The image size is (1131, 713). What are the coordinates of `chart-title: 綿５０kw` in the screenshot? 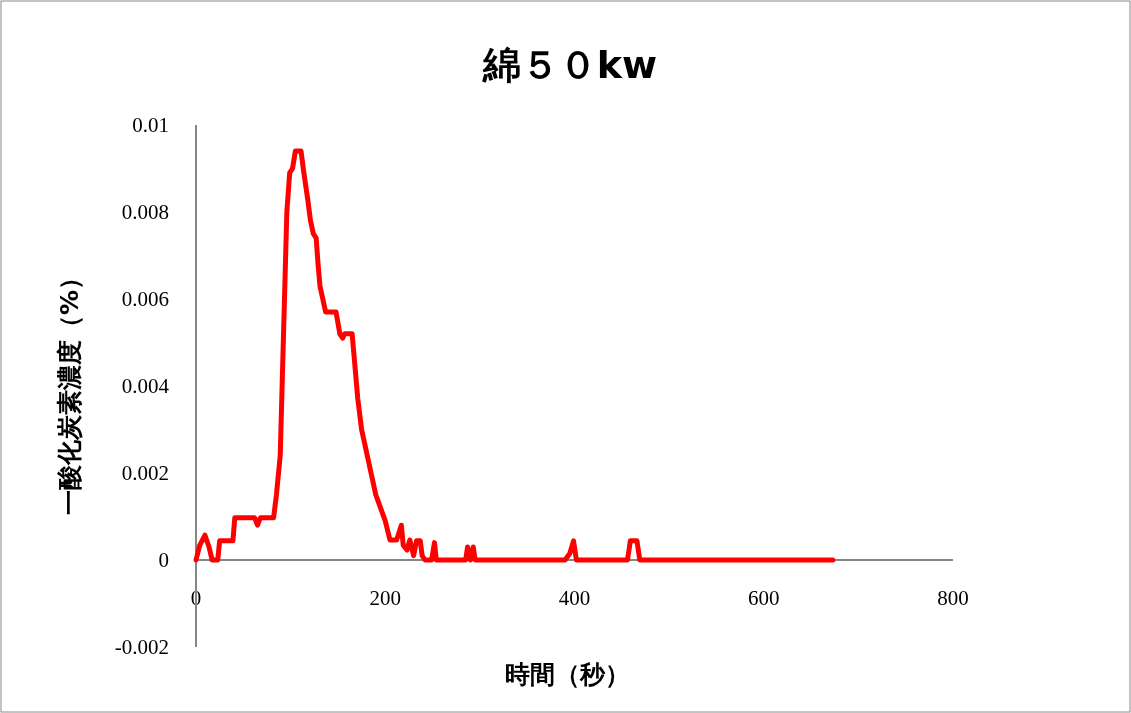 It's located at (569, 65).